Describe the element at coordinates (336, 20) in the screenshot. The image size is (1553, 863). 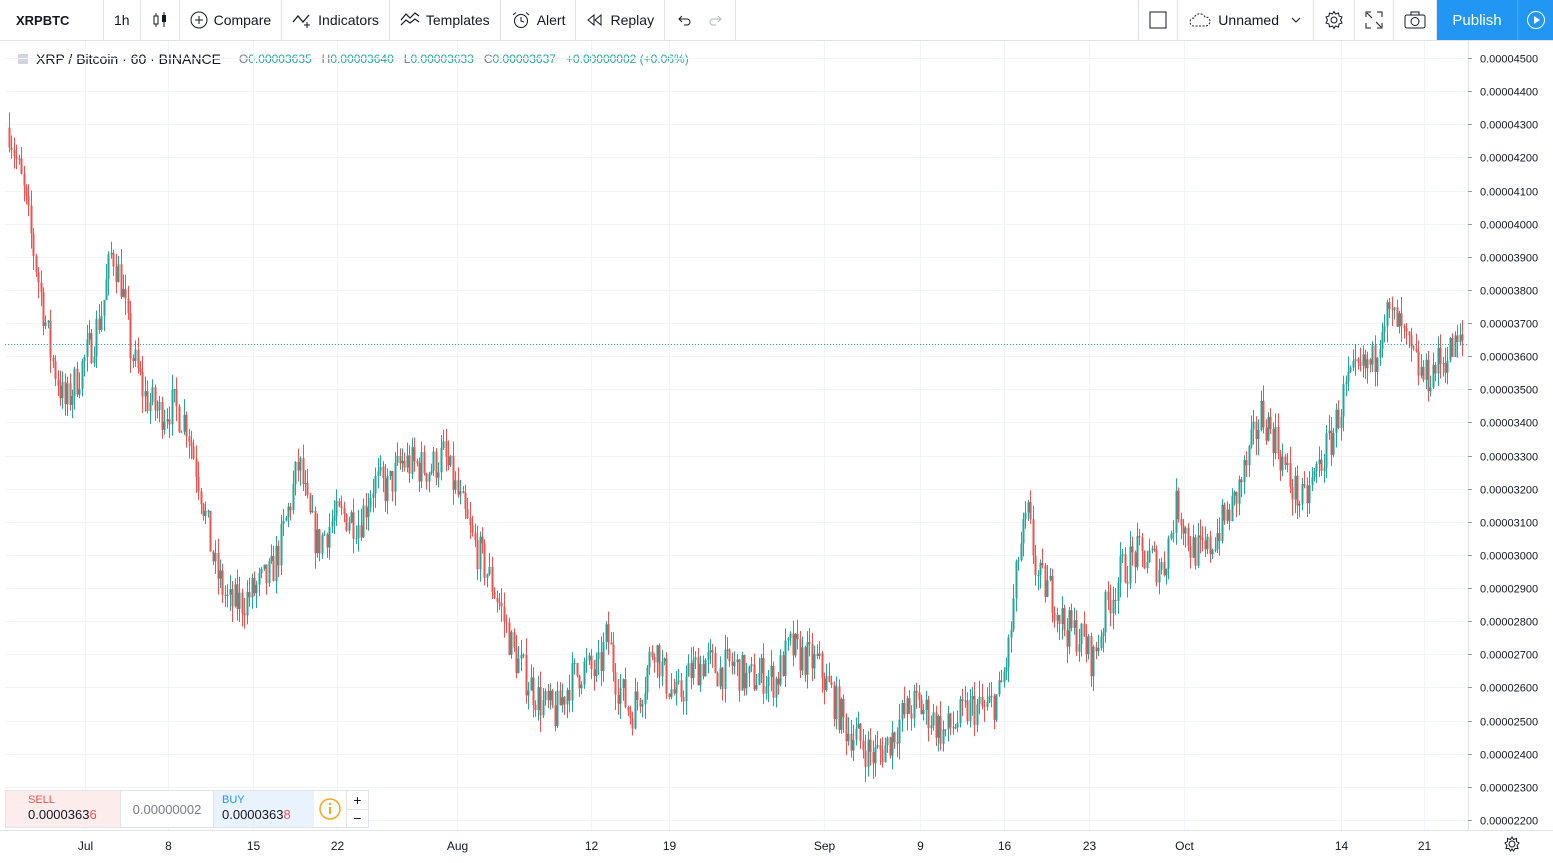
I see `indicators-button: Indicators` at that location.